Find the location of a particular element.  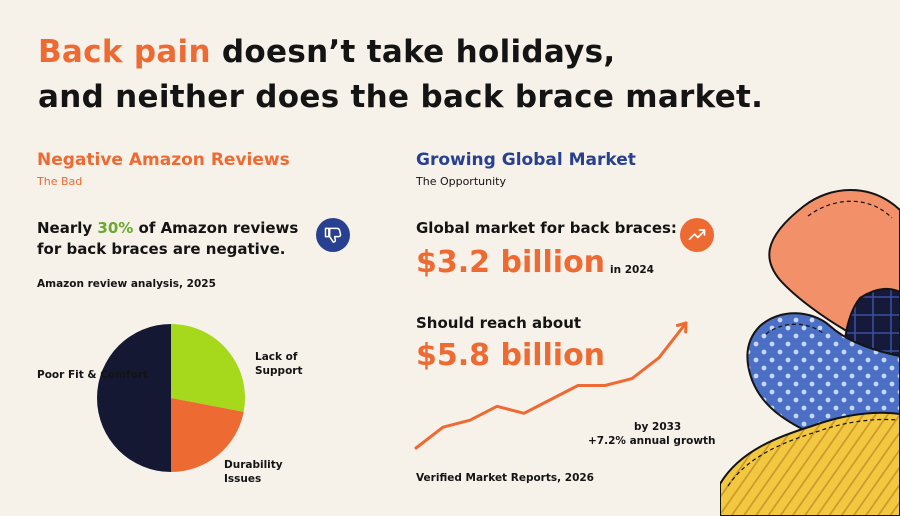

forecast-year: by 2033 is located at coordinates (658, 427).